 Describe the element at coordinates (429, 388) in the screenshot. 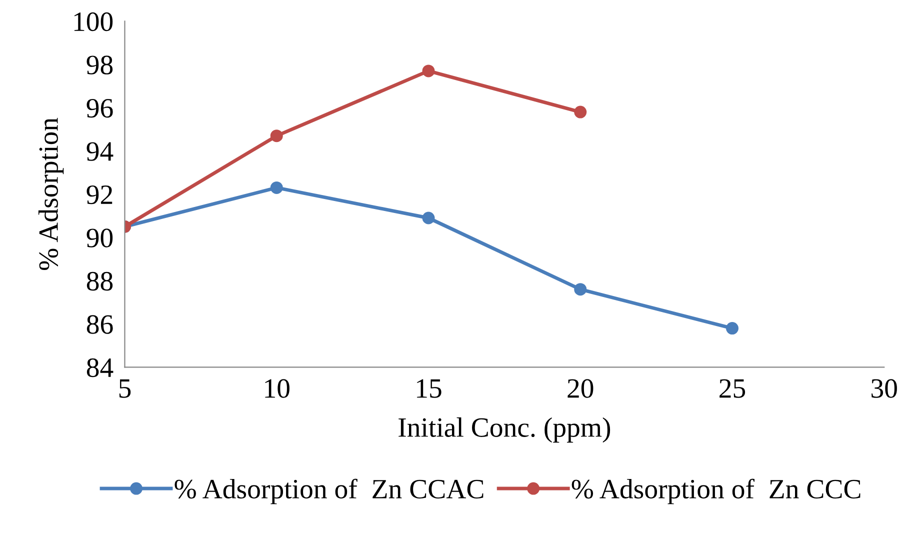

I see `x-tick-label: 15` at that location.